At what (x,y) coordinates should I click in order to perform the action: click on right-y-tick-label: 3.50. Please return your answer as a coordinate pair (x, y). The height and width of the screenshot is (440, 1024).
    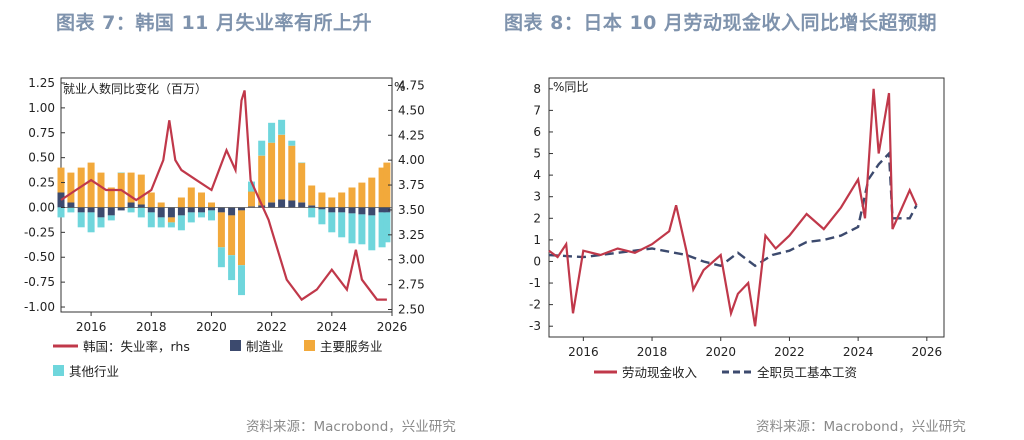
    Looking at the image, I should click on (411, 210).